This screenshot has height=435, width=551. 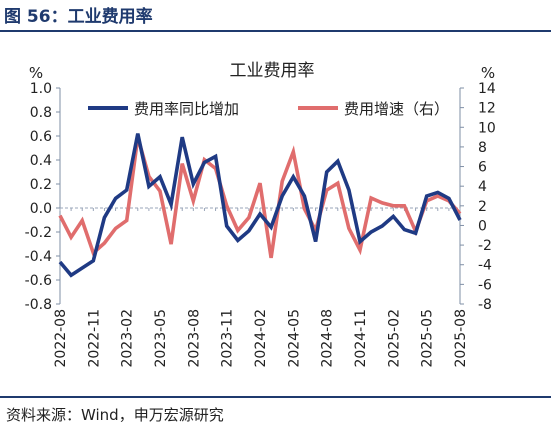 What do you see at coordinates (78, 17) in the screenshot?
I see `figure-title: 图 56：工业费用率` at bounding box center [78, 17].